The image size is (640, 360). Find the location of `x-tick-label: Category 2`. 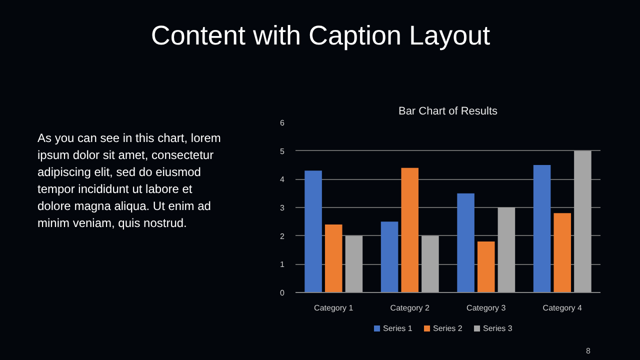

x-tick-label: Category 2 is located at coordinates (410, 308).